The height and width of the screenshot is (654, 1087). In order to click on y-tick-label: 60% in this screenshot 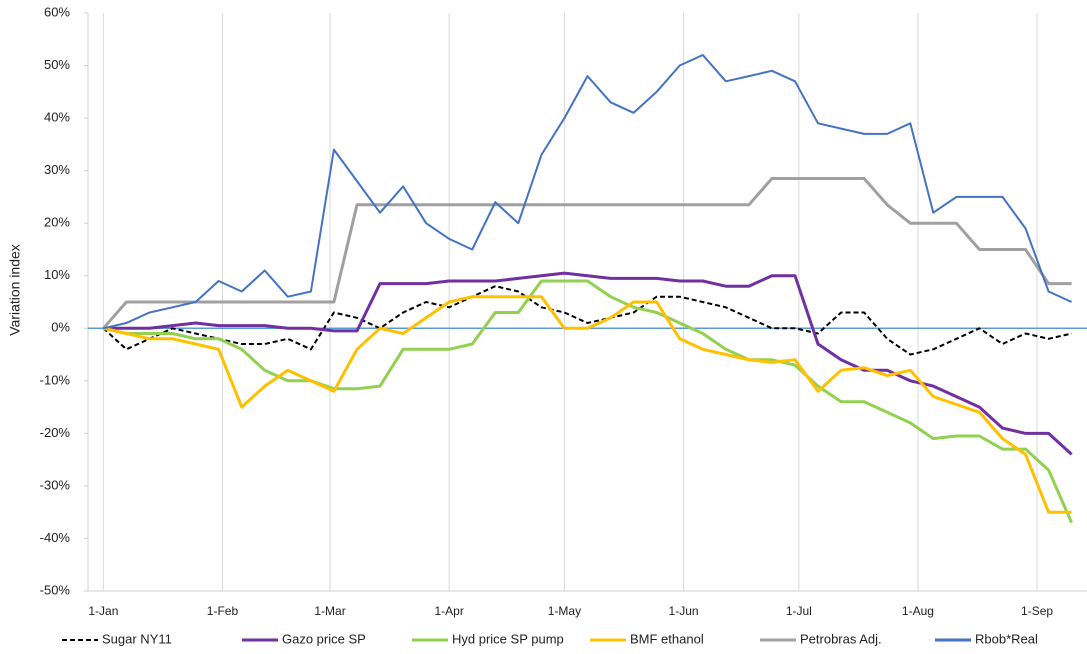, I will do `click(57, 11)`.